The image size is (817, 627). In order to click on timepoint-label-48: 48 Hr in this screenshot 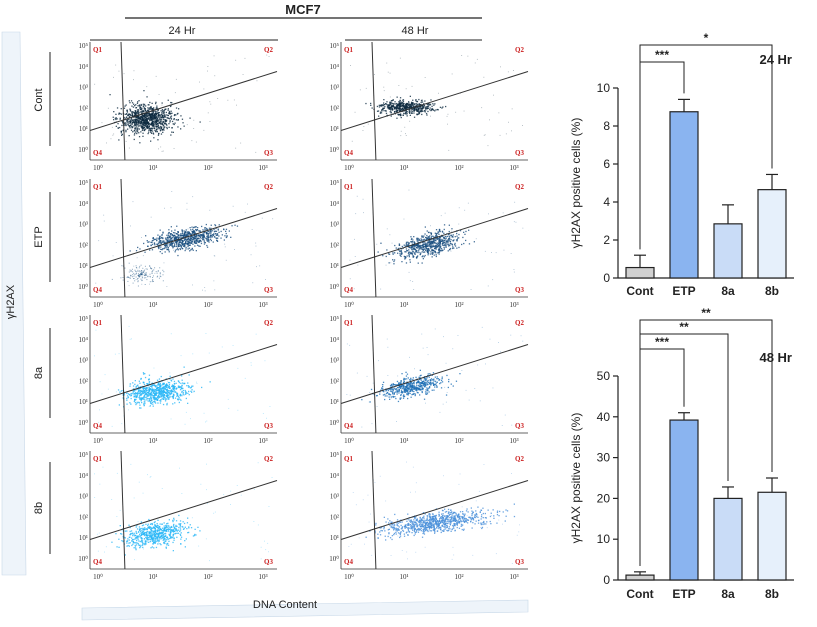, I will do `click(415, 31)`.